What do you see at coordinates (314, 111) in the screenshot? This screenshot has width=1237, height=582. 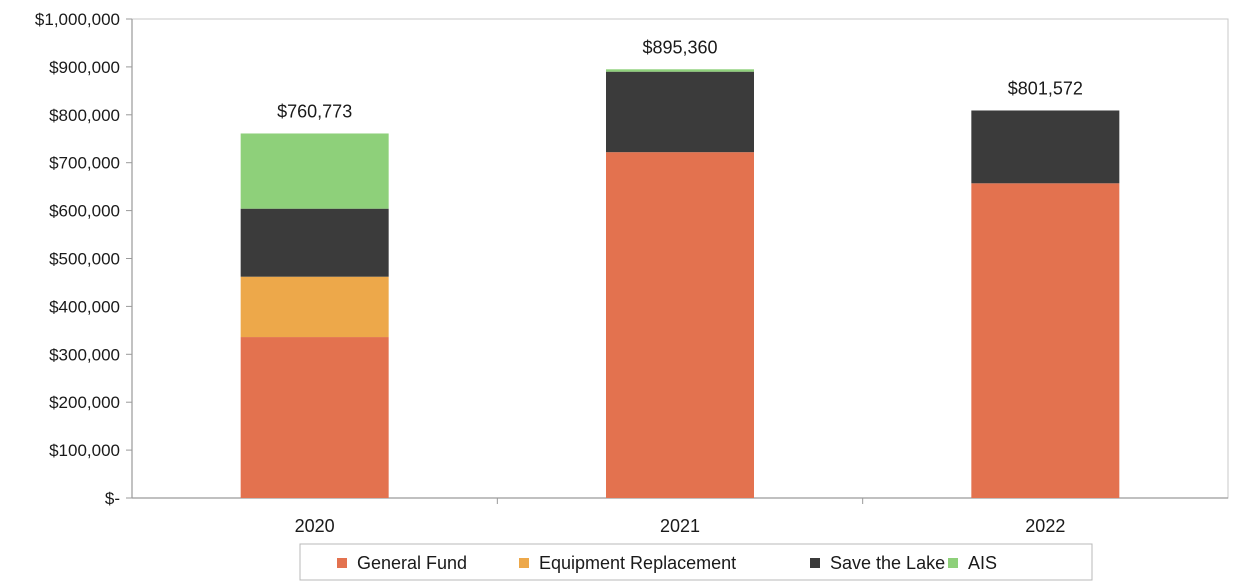 I see `total-label-2020: $760,773` at bounding box center [314, 111].